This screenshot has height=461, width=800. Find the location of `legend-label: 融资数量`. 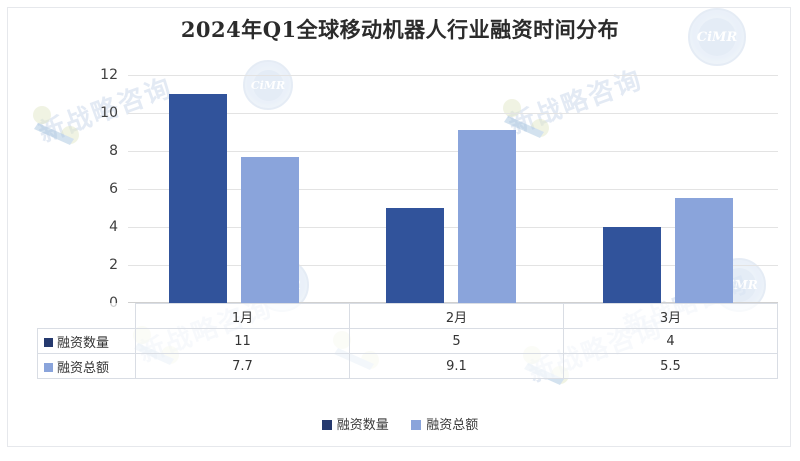

legend-label: 融资数量 is located at coordinates (362, 425).